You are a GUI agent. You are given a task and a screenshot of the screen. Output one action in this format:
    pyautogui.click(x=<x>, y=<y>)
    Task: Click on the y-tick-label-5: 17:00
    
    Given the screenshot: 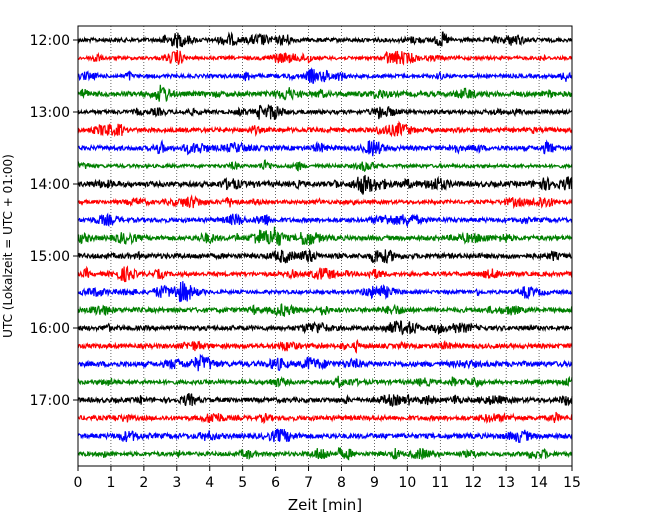 What is the action you would take?
    pyautogui.click(x=50, y=401)
    